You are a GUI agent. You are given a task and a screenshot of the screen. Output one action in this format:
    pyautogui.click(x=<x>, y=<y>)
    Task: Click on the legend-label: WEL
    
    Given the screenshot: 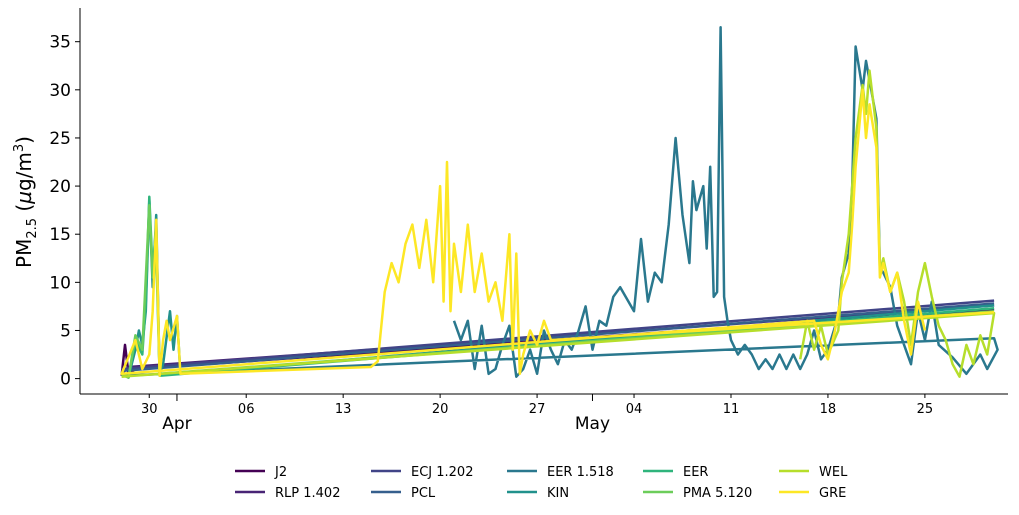 What is the action you would take?
    pyautogui.click(x=833, y=472)
    